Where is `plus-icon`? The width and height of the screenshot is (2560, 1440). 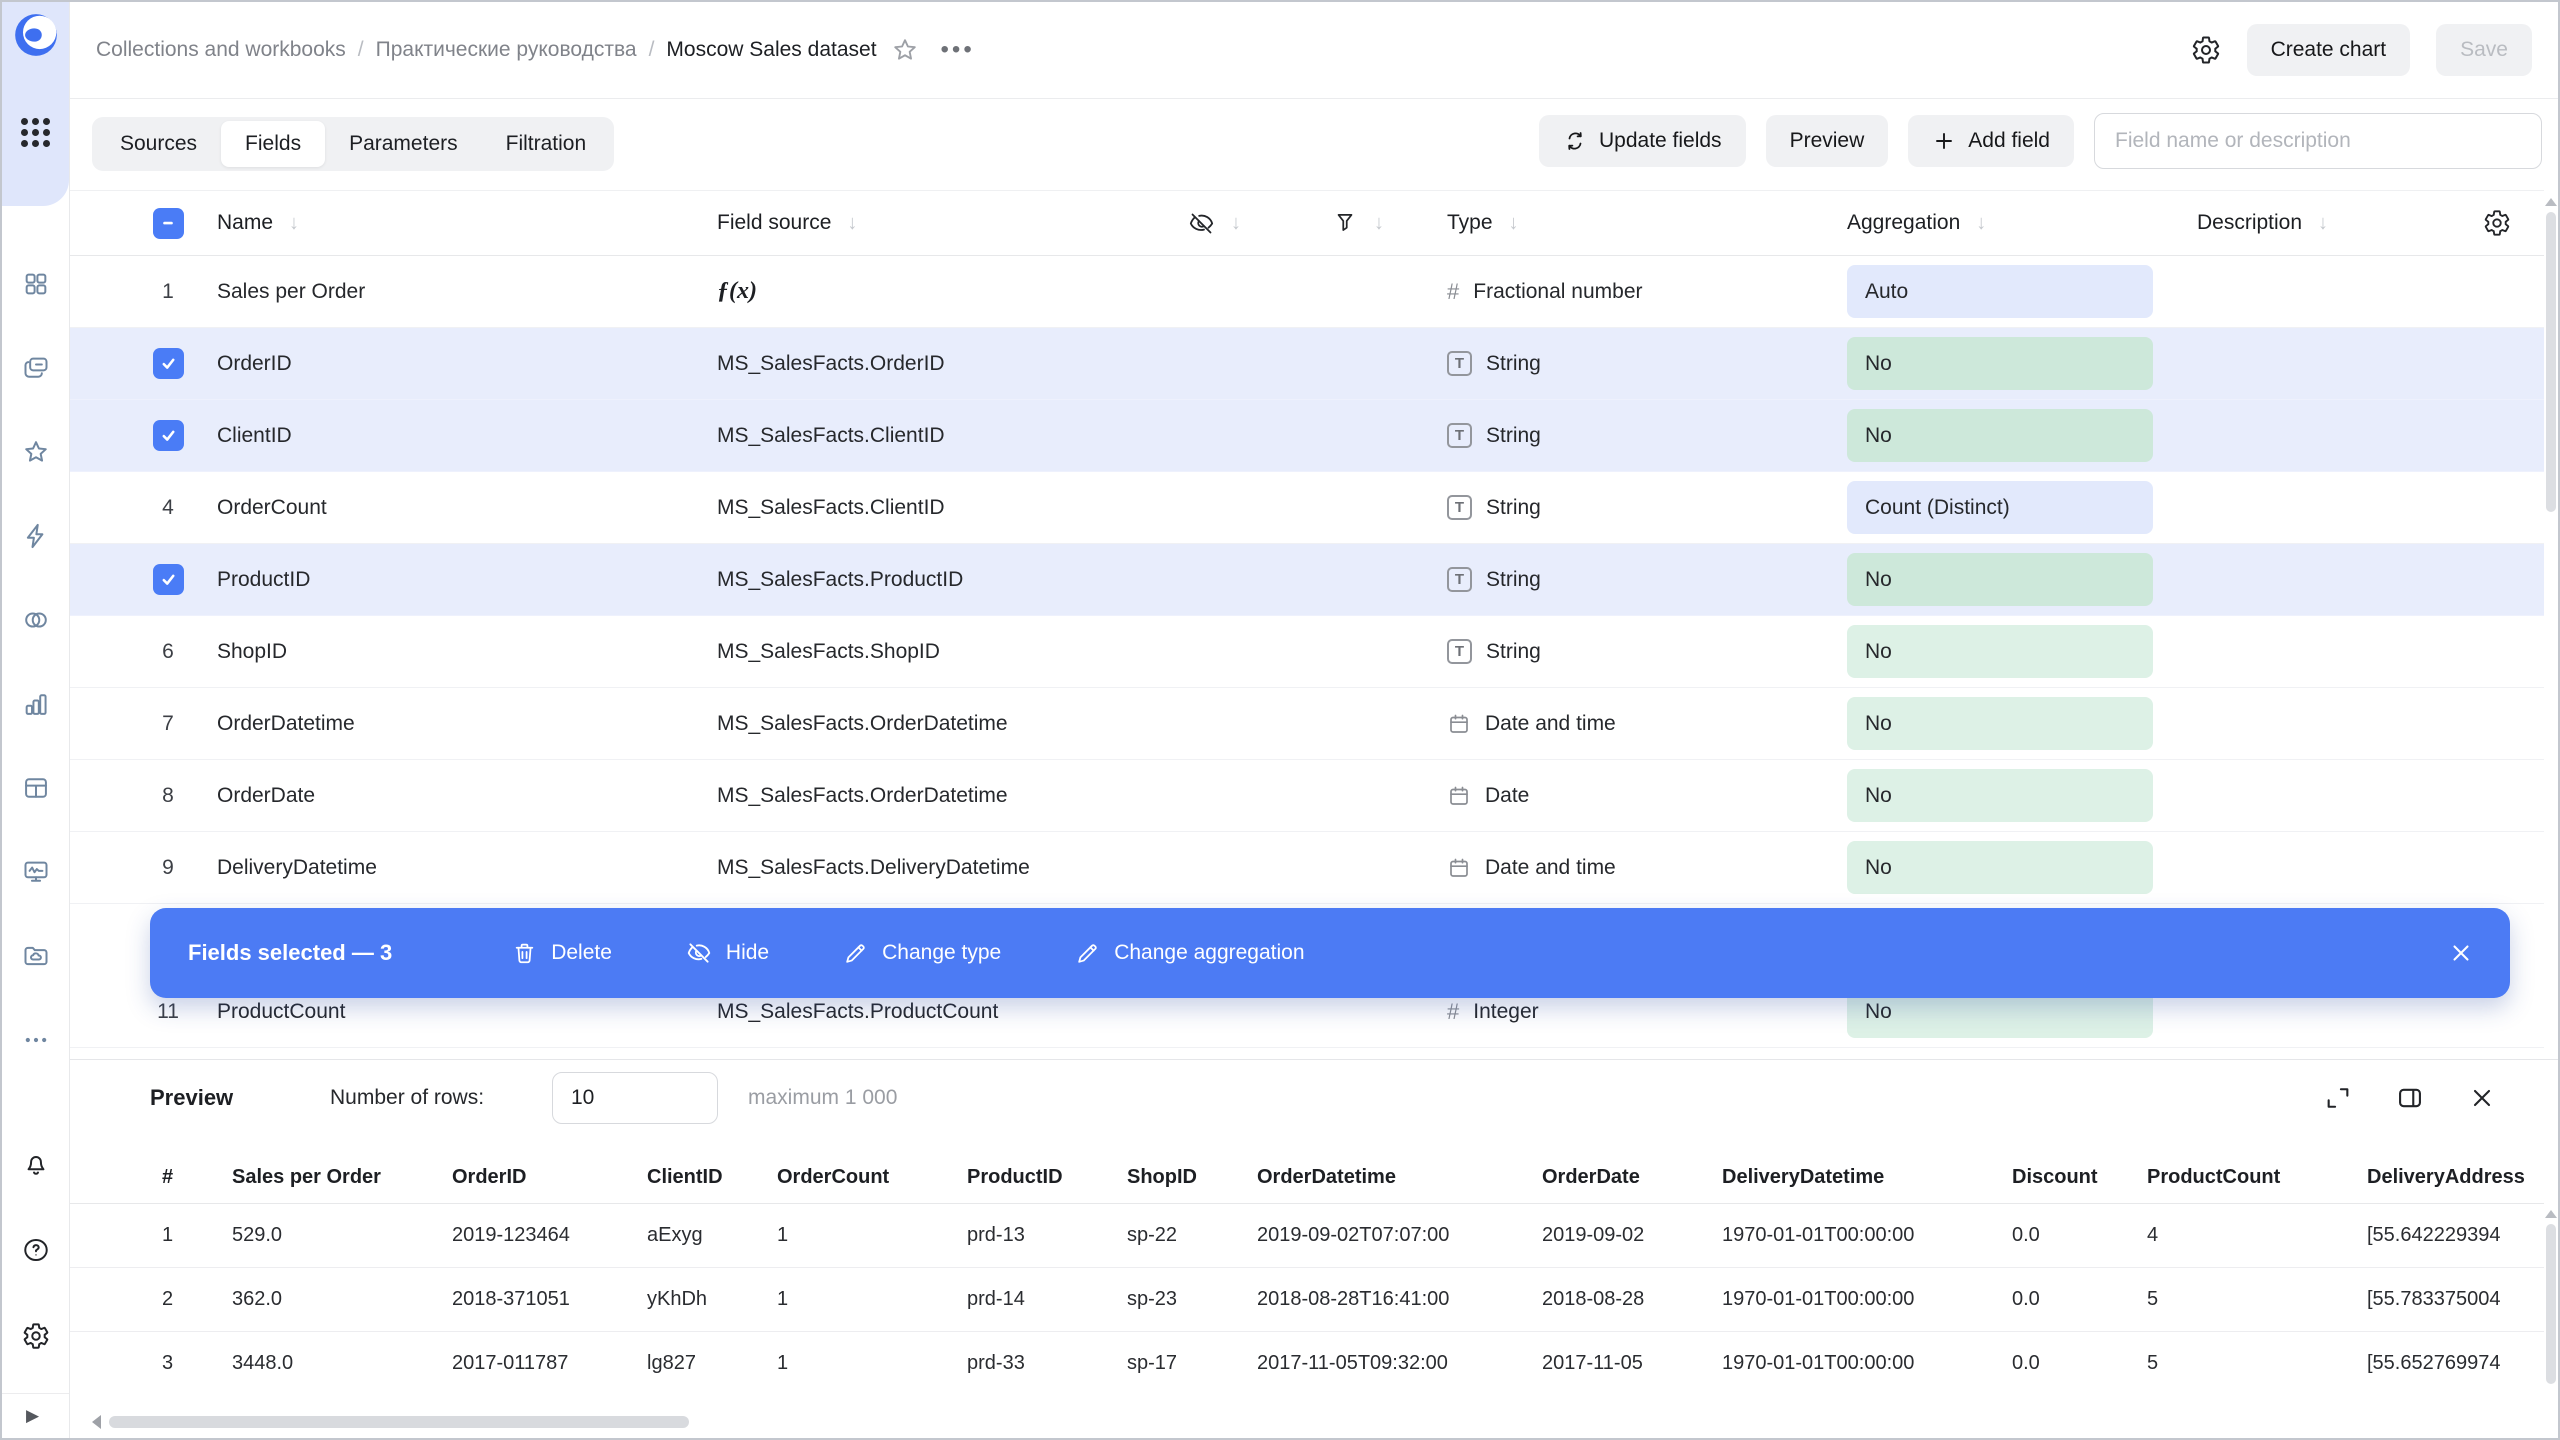 plus-icon is located at coordinates (1944, 141).